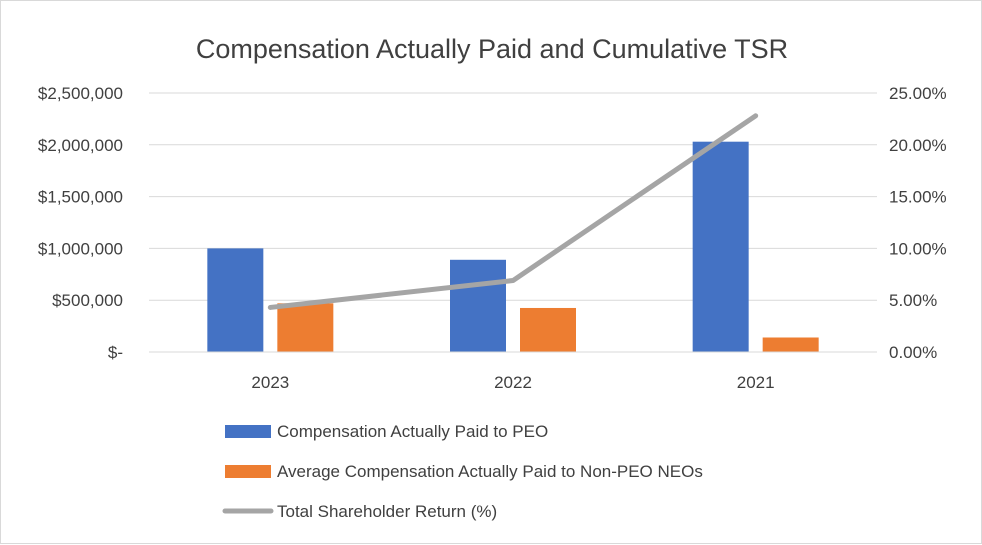 The image size is (982, 545). I want to click on x-axis: 2023 2022 2021, so click(513, 371).